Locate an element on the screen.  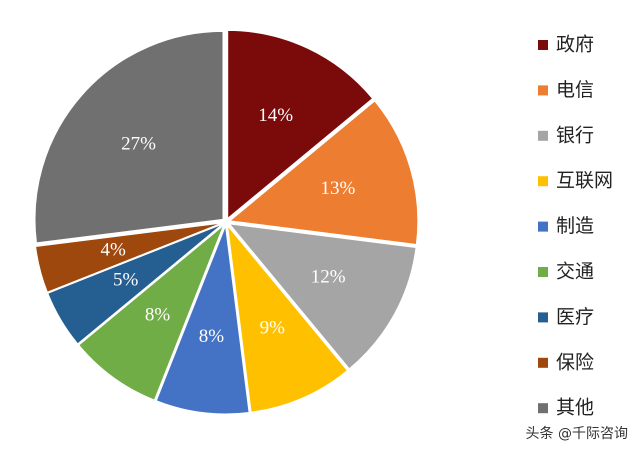
value-label: 14% is located at coordinates (275, 115).